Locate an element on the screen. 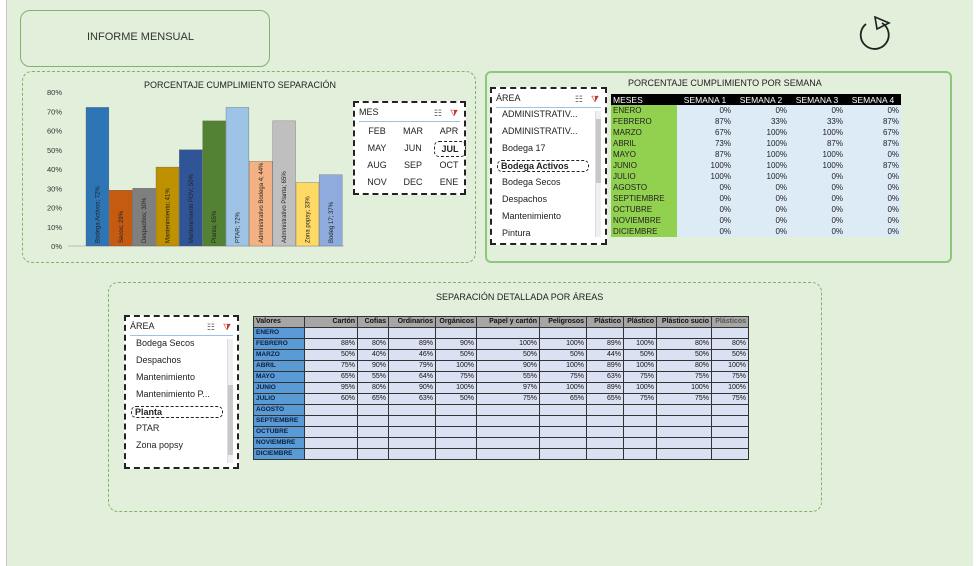 This screenshot has height=566, width=976. value-cell: 55% is located at coordinates (373, 377).